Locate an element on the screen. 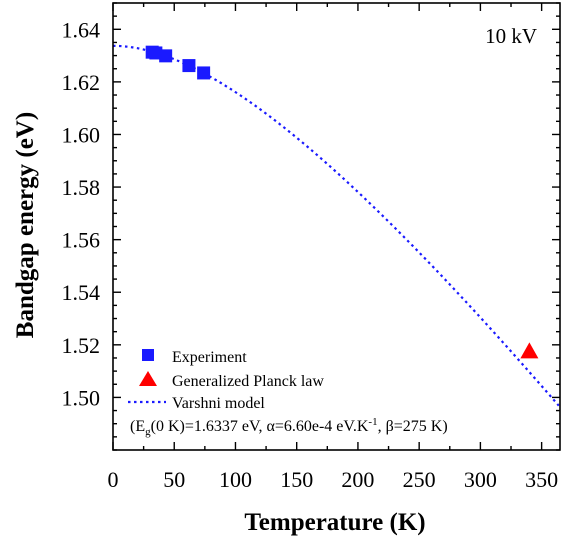  x-tick-label: 150 is located at coordinates (296, 479).